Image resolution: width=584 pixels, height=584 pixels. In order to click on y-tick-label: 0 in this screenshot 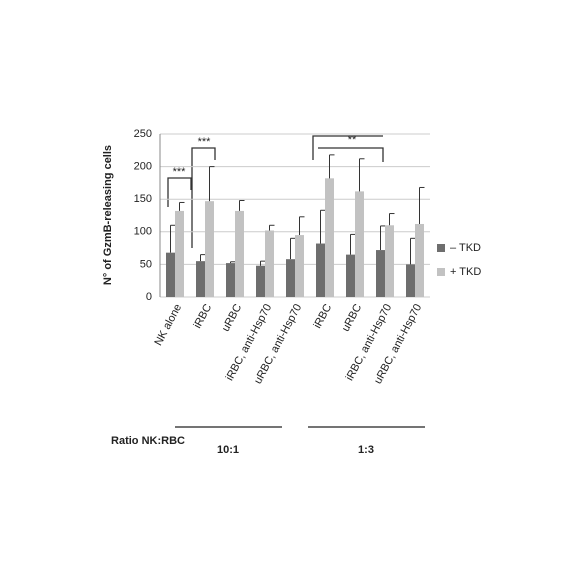, I will do `click(149, 297)`.